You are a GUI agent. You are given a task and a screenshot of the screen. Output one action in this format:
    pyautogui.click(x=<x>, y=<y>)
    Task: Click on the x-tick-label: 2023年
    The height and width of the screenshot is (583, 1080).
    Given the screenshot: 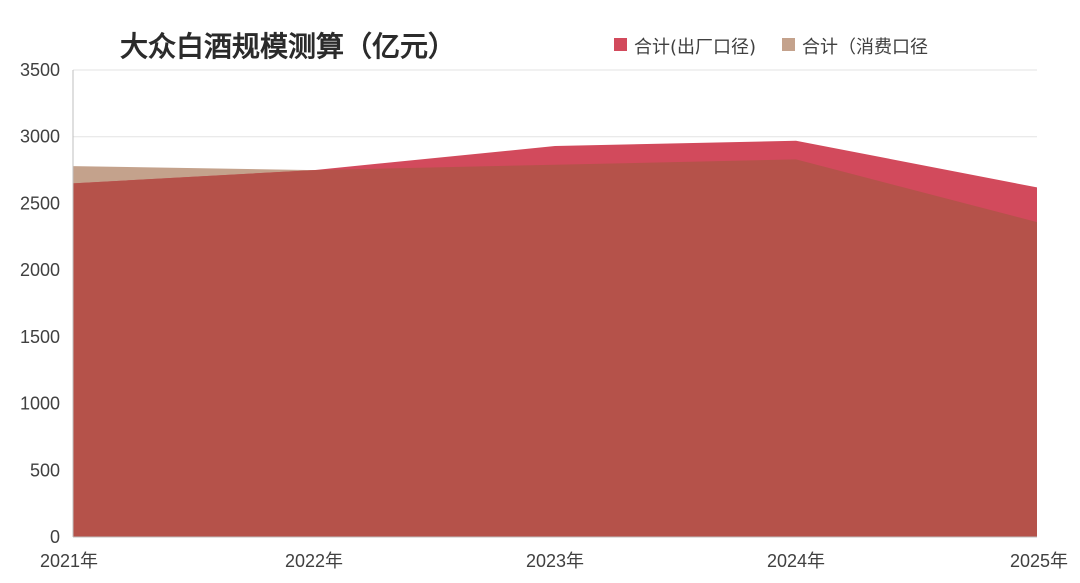 What is the action you would take?
    pyautogui.click(x=555, y=561)
    